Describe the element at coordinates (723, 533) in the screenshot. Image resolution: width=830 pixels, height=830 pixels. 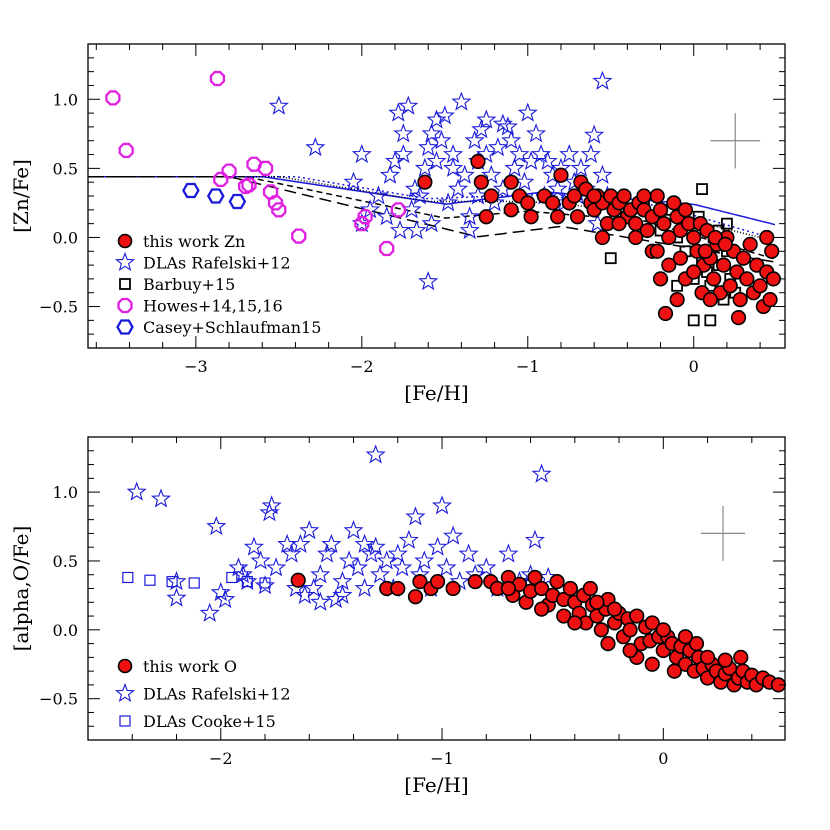
I see `bottom-error-bar` at that location.